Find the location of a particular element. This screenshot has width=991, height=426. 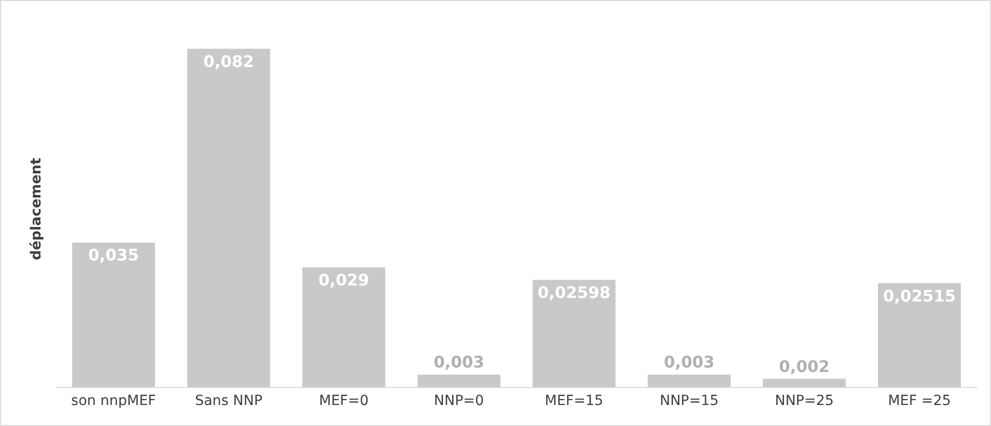

data-label: 0,002 is located at coordinates (804, 366).